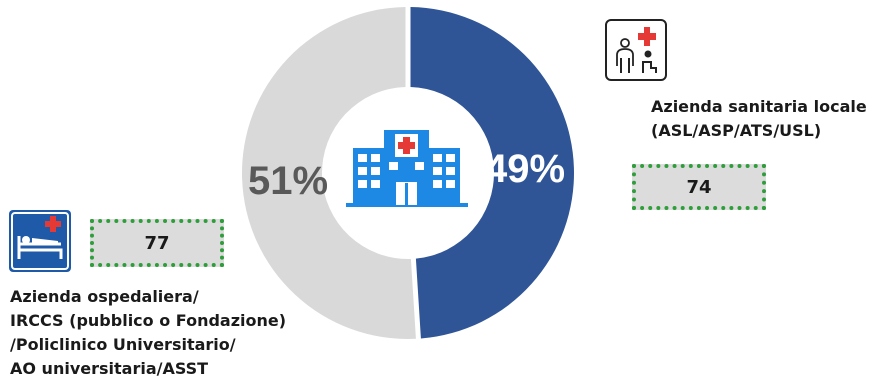 Image resolution: width=872 pixels, height=382 pixels. I want to click on asl-count-box: 74, so click(699, 187).